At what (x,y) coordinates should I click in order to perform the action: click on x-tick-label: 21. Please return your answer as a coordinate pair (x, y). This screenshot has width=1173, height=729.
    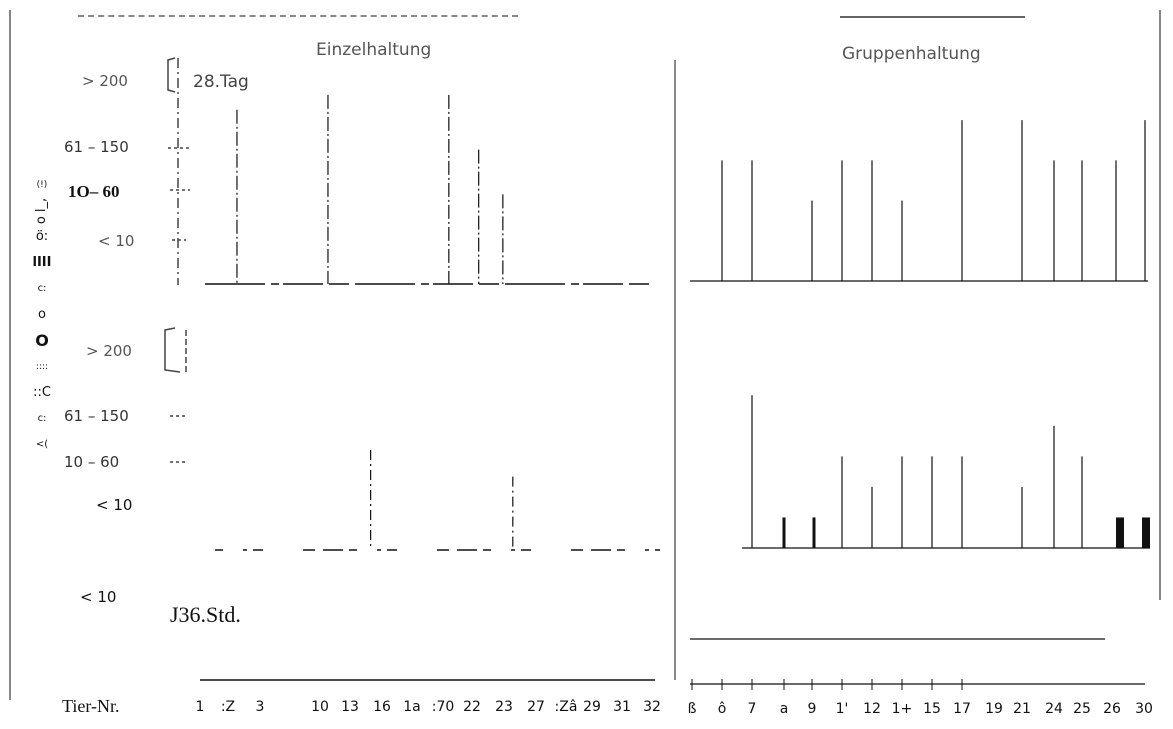
    Looking at the image, I should click on (1022, 709).